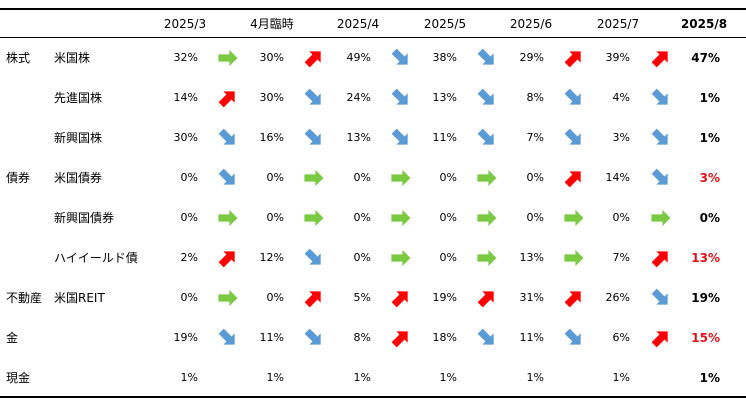 Image resolution: width=746 pixels, height=405 pixels. I want to click on allocation-value: 5%, so click(362, 297).